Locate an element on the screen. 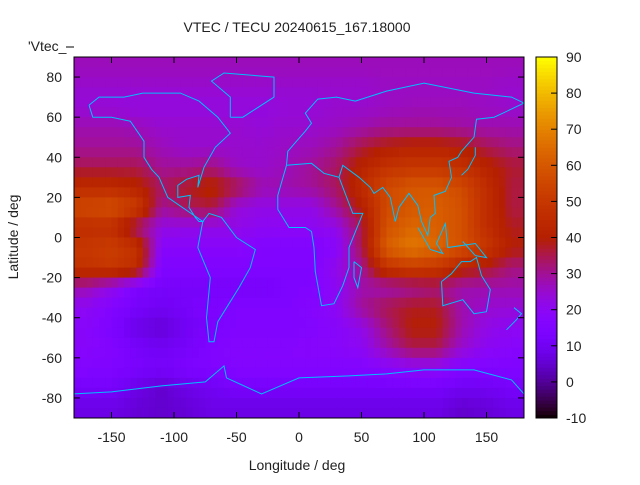 The height and width of the screenshot is (485, 640). colorbar-tick-label: 60 is located at coordinates (574, 165).